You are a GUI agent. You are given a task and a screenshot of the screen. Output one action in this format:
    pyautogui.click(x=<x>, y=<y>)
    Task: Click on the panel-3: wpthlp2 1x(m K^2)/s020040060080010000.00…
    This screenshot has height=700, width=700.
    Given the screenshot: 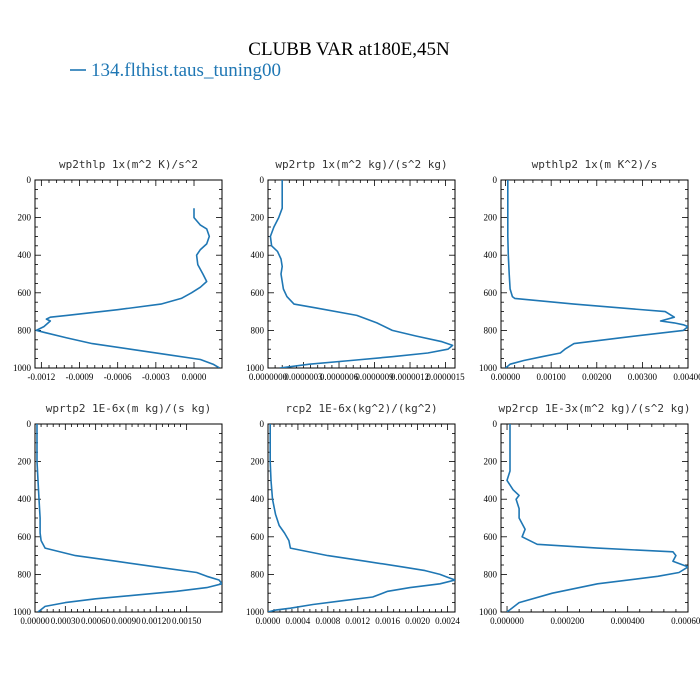 What is the action you would take?
    pyautogui.click(x=589, y=270)
    